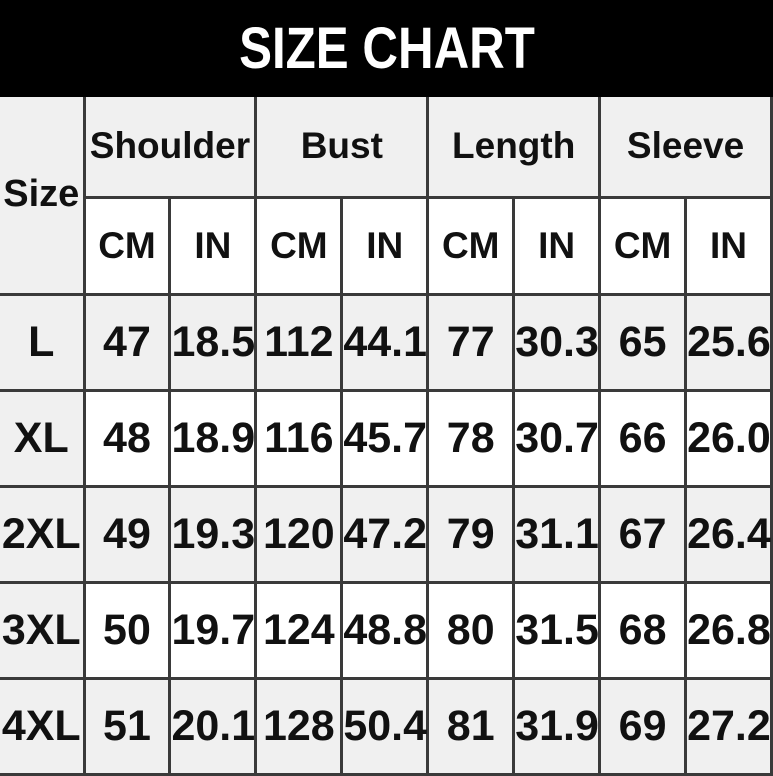  Describe the element at coordinates (471, 438) in the screenshot. I see `measurement-cell: 78` at that location.